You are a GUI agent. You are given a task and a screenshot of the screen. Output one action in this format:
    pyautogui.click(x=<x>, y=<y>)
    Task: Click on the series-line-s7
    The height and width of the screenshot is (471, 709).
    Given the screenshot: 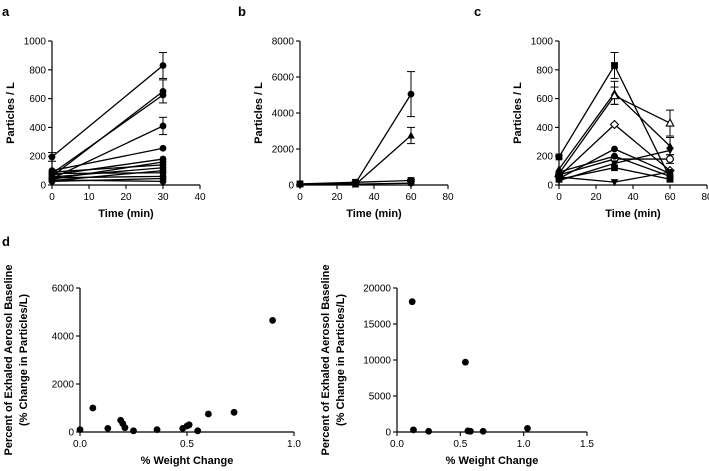 What is the action you would take?
    pyautogui.click(x=107, y=170)
    